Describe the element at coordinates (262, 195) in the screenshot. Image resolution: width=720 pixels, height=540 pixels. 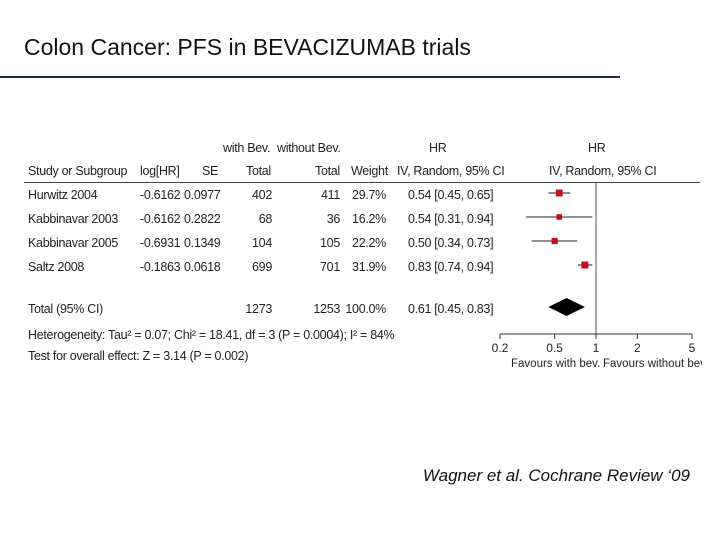
I see `row-total-with: 402` at that location.